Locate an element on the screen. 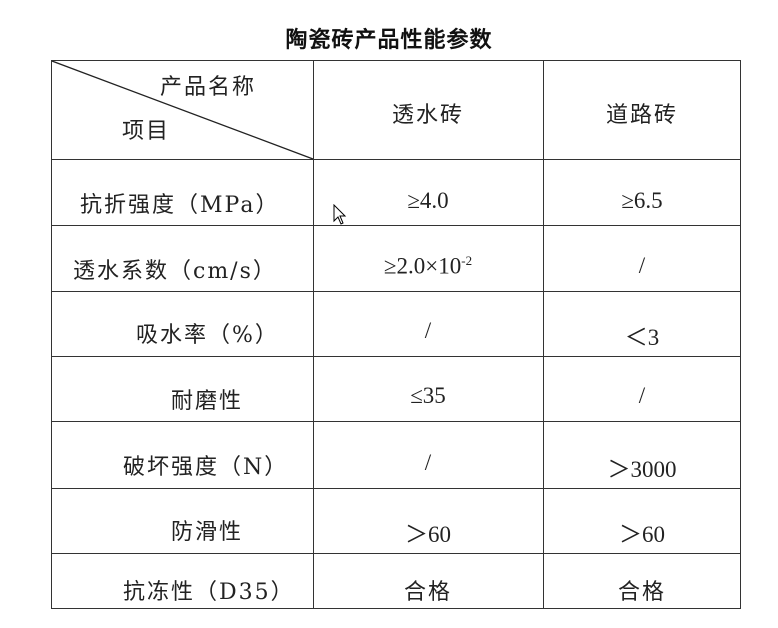 Image resolution: width=778 pixels, height=628 pixels. header-road-brick: 道路砖 is located at coordinates (641, 115).